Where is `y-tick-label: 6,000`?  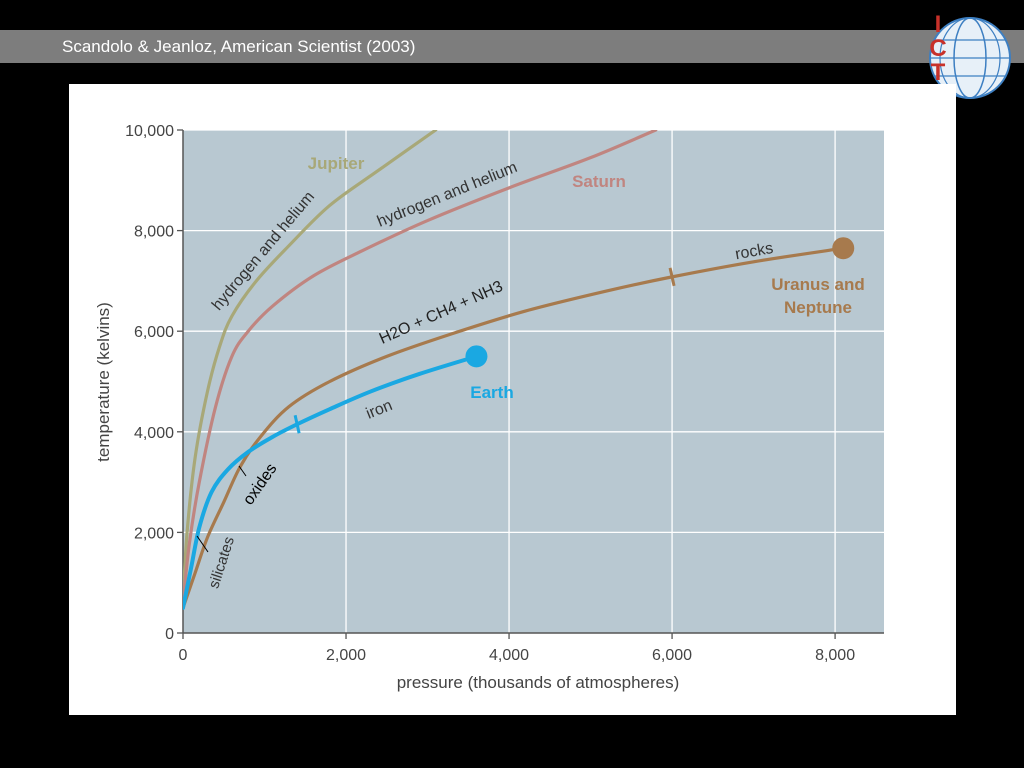
y-tick-label: 6,000 is located at coordinates (154, 332).